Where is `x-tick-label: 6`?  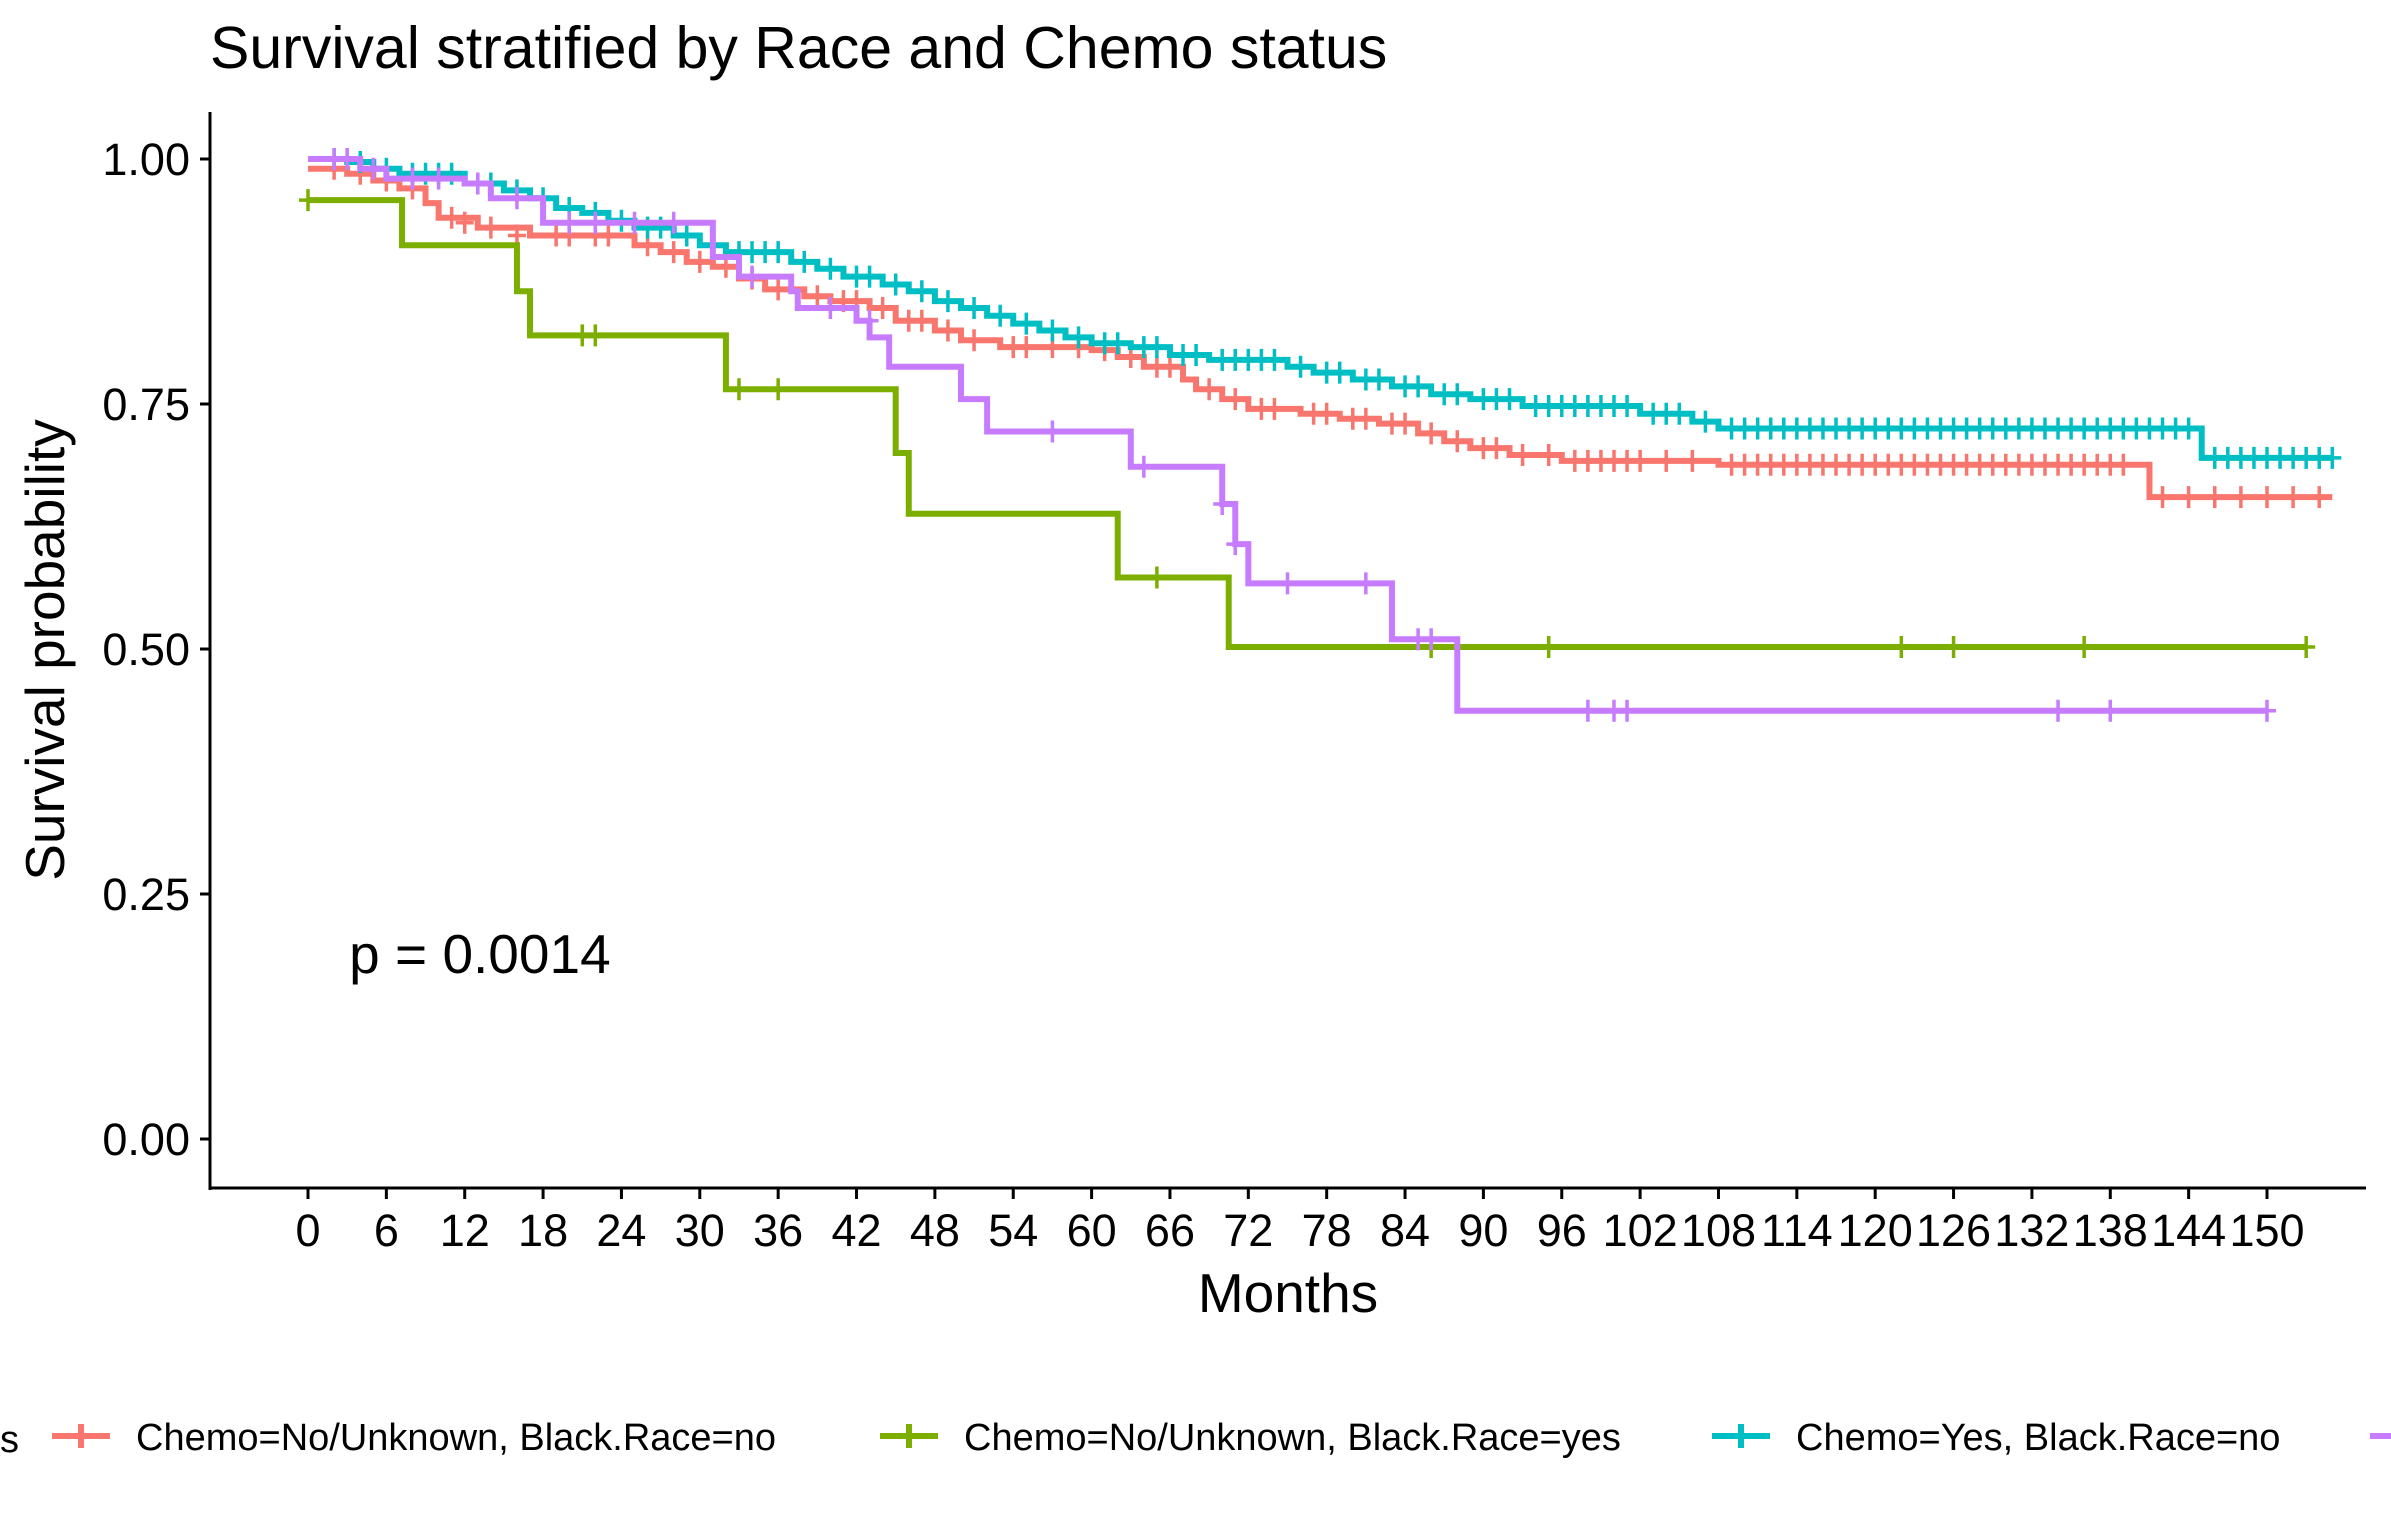
x-tick-label: 6 is located at coordinates (386, 1230).